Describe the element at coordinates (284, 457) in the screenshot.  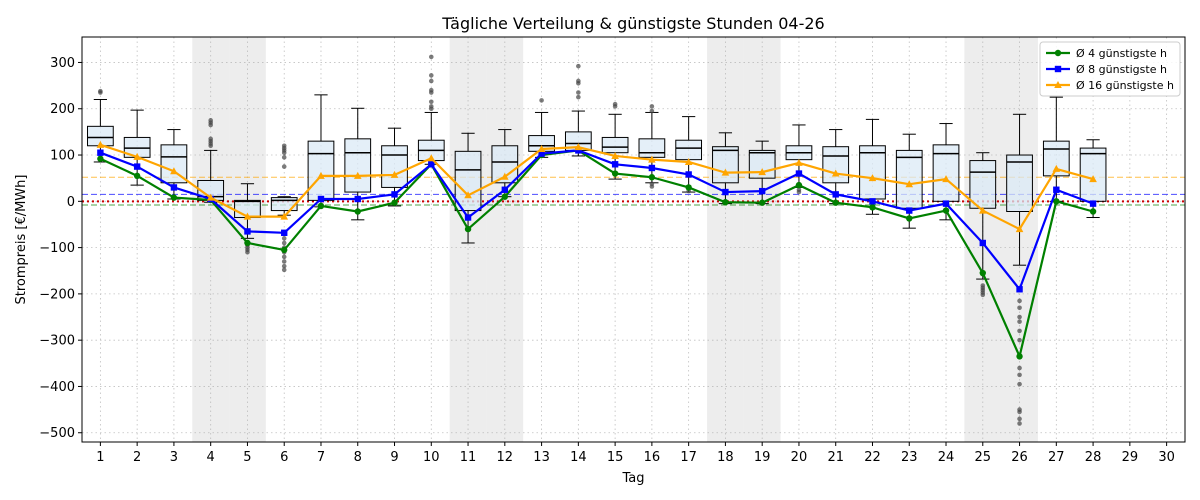
I see `x-tick-label: 6` at that location.